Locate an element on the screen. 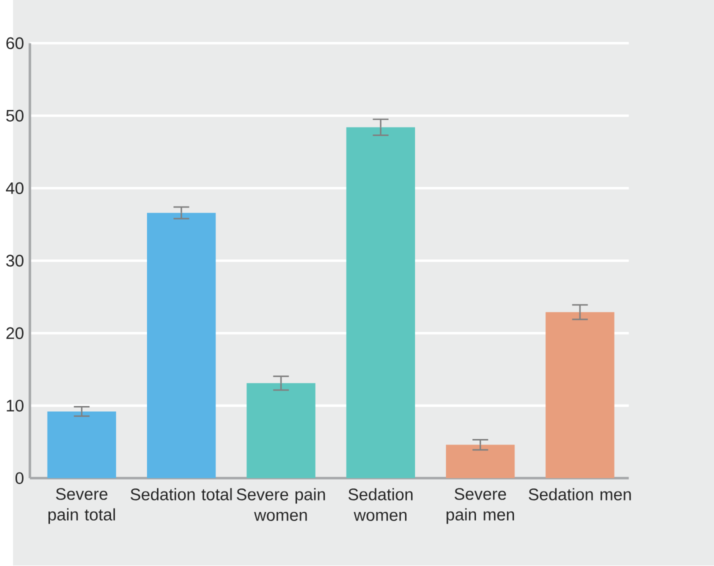 The image size is (714, 566). y-tick-label: 0 is located at coordinates (19, 478).